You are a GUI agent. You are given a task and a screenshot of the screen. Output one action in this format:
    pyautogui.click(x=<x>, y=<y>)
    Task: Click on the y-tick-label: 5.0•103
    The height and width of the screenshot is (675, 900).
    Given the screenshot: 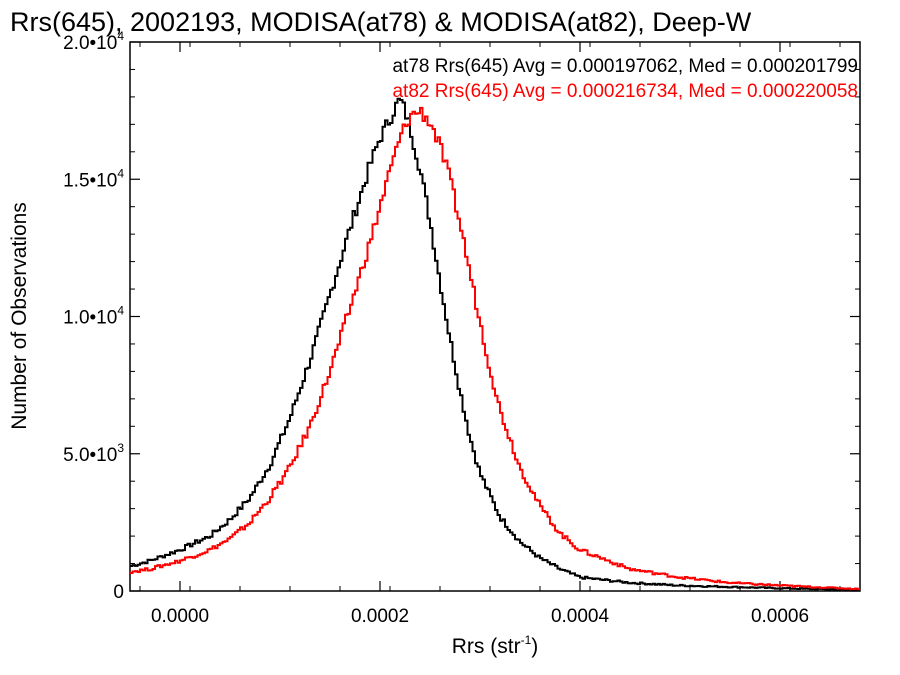 What is the action you would take?
    pyautogui.click(x=93, y=453)
    